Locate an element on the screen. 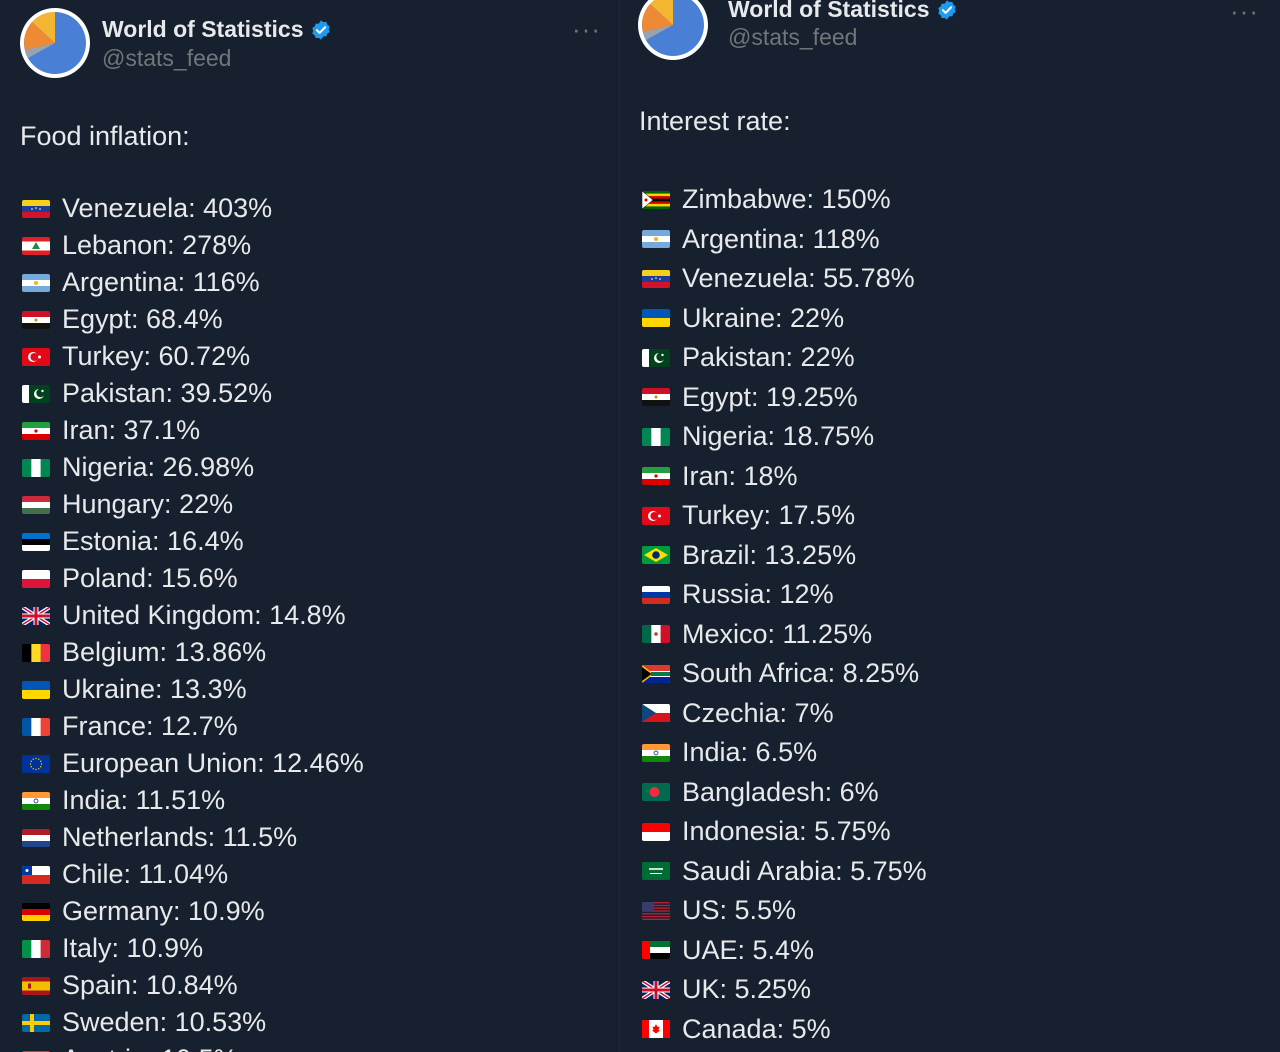 The image size is (1280, 1052). list-item-text: Spain: 10.84% is located at coordinates (150, 985).